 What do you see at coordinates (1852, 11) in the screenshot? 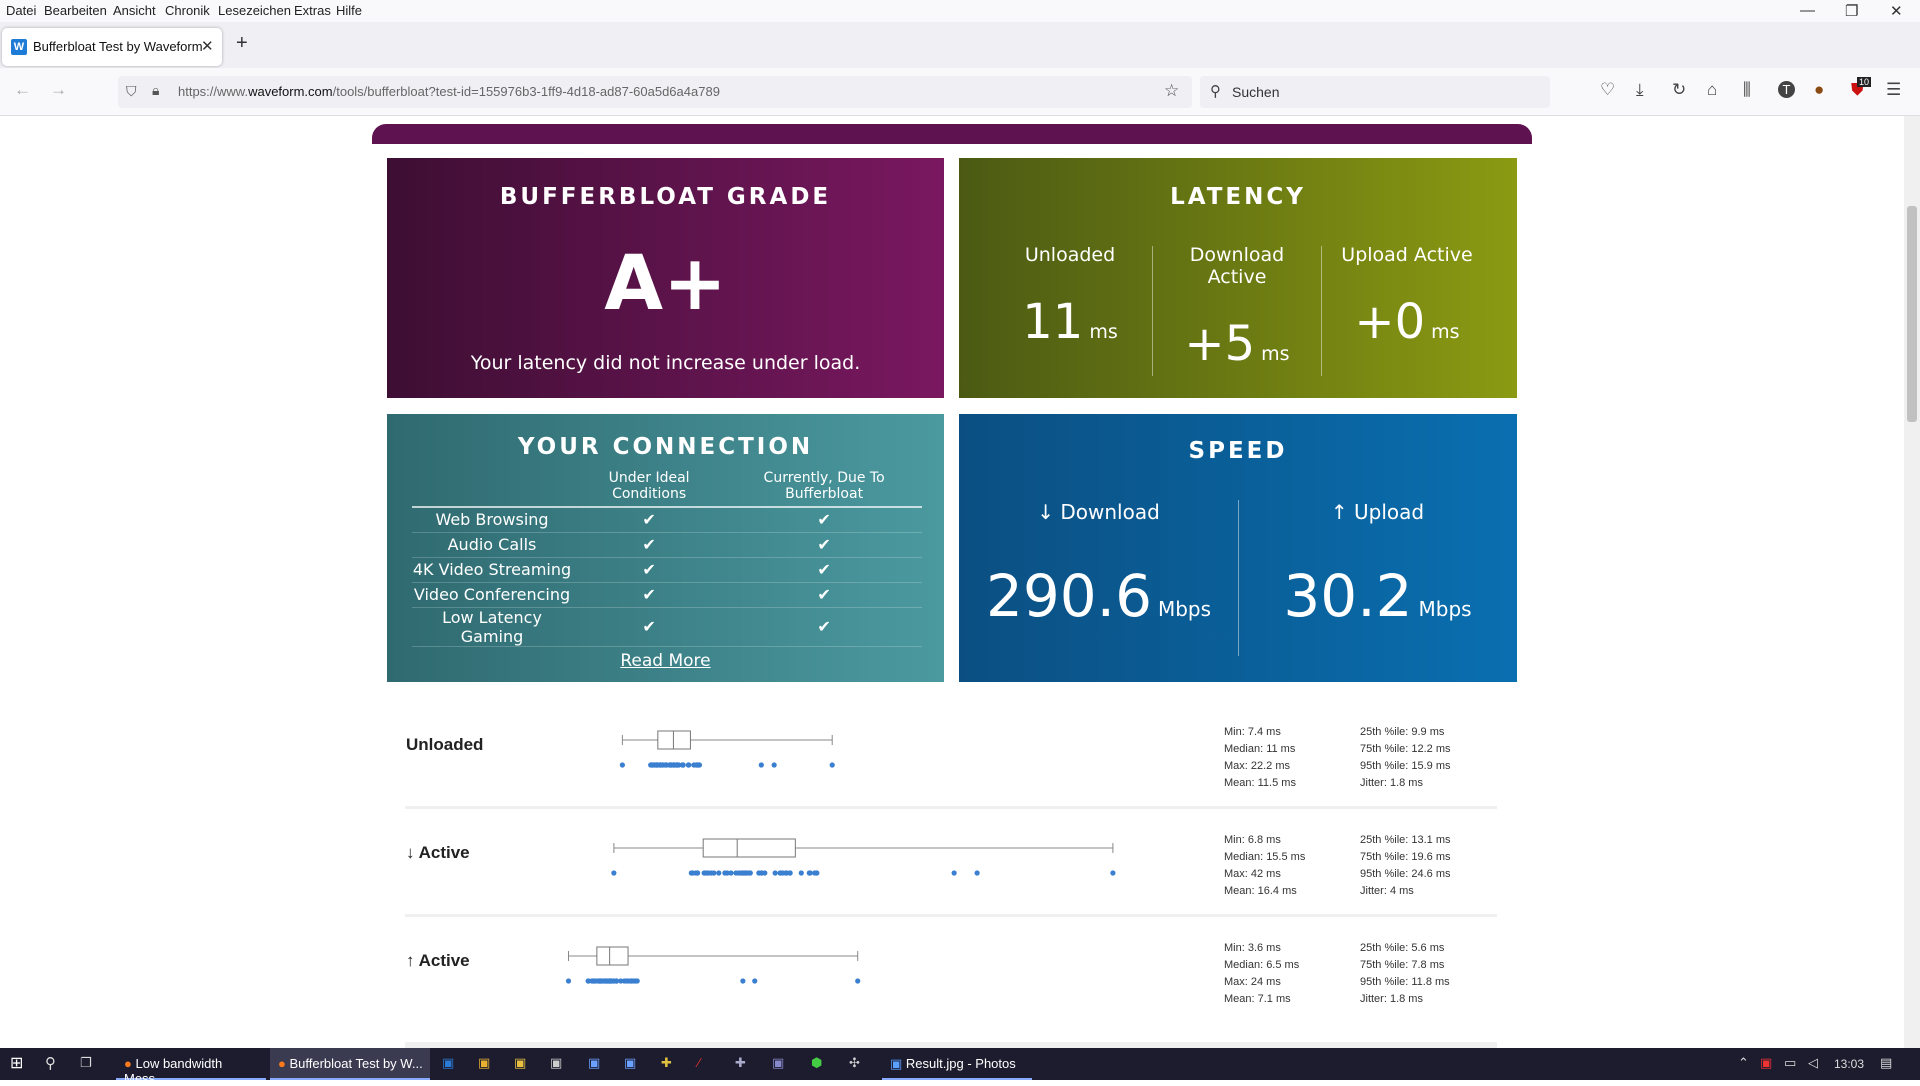
I see `restore-button: ❐` at bounding box center [1852, 11].